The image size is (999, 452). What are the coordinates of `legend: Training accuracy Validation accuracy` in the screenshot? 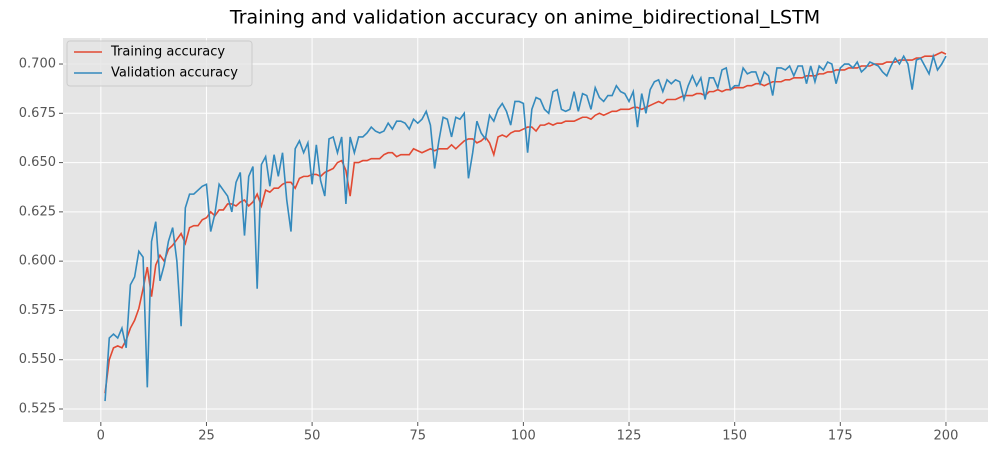 It's located at (159, 63).